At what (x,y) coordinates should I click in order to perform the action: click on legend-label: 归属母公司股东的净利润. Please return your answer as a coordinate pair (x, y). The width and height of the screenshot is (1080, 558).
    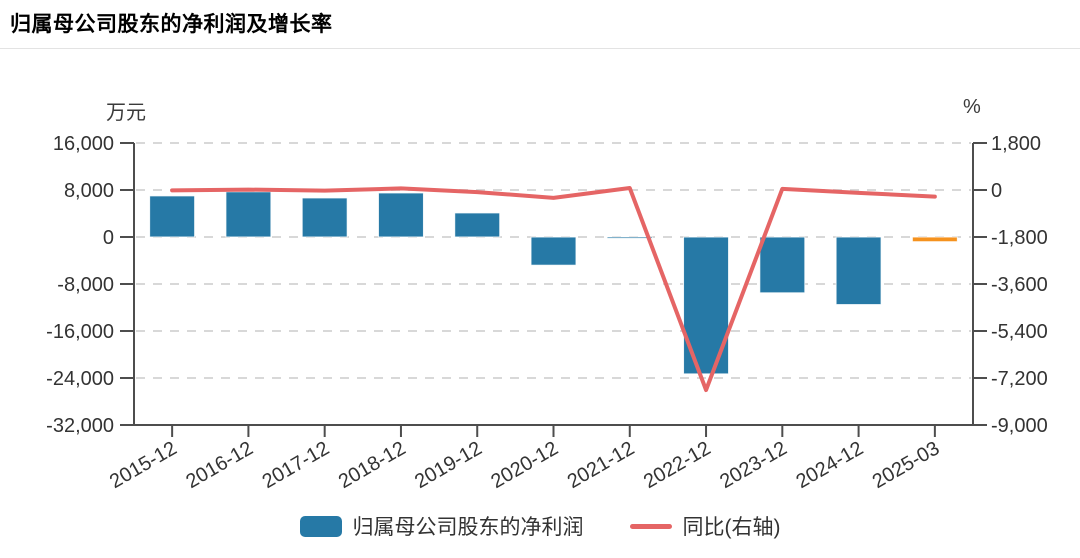
    Looking at the image, I should click on (468, 527).